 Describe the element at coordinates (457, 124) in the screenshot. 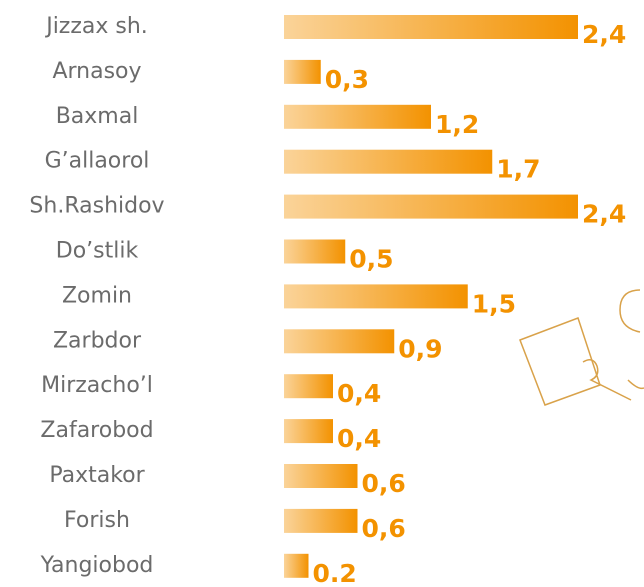

I see `value-label: 1,2` at that location.